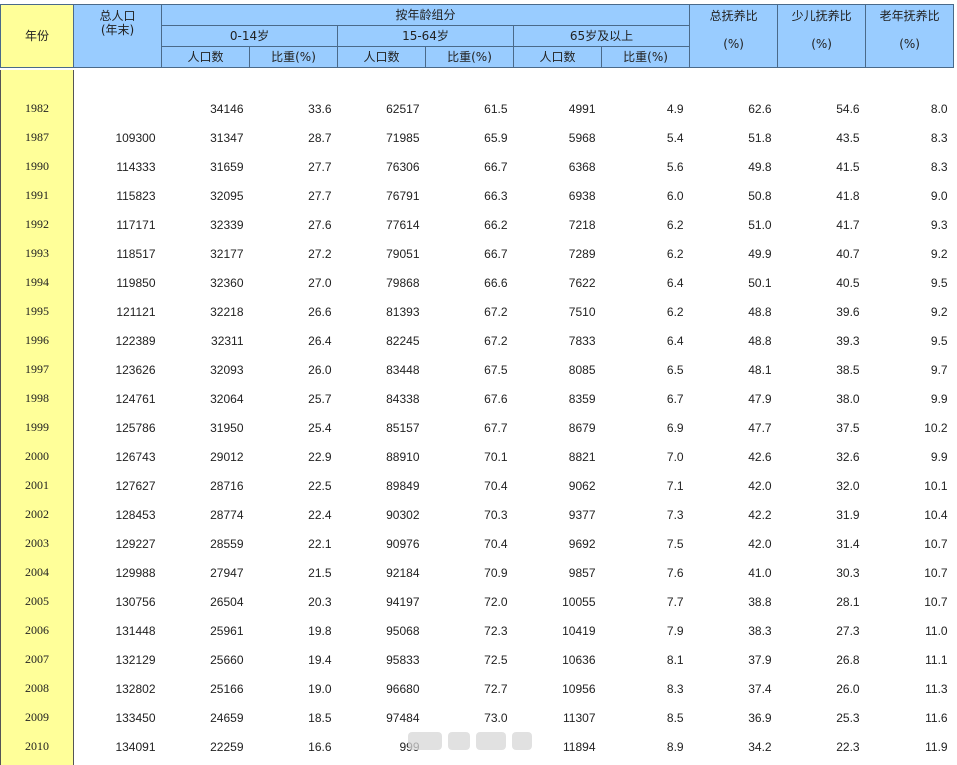  I want to click on cell-total-dependency: 49.9, so click(760, 253).